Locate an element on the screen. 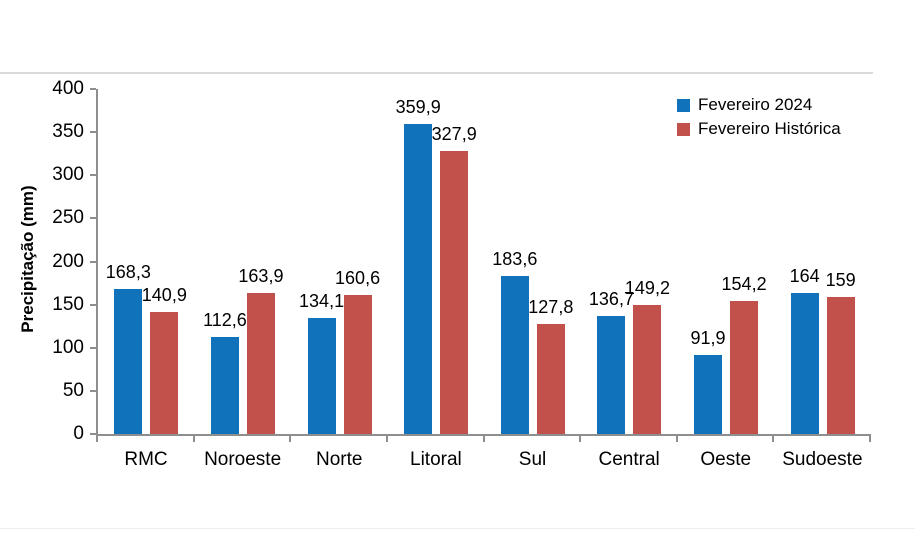 The width and height of the screenshot is (915, 555). x-category-label-Litoral: Litoral is located at coordinates (436, 459).